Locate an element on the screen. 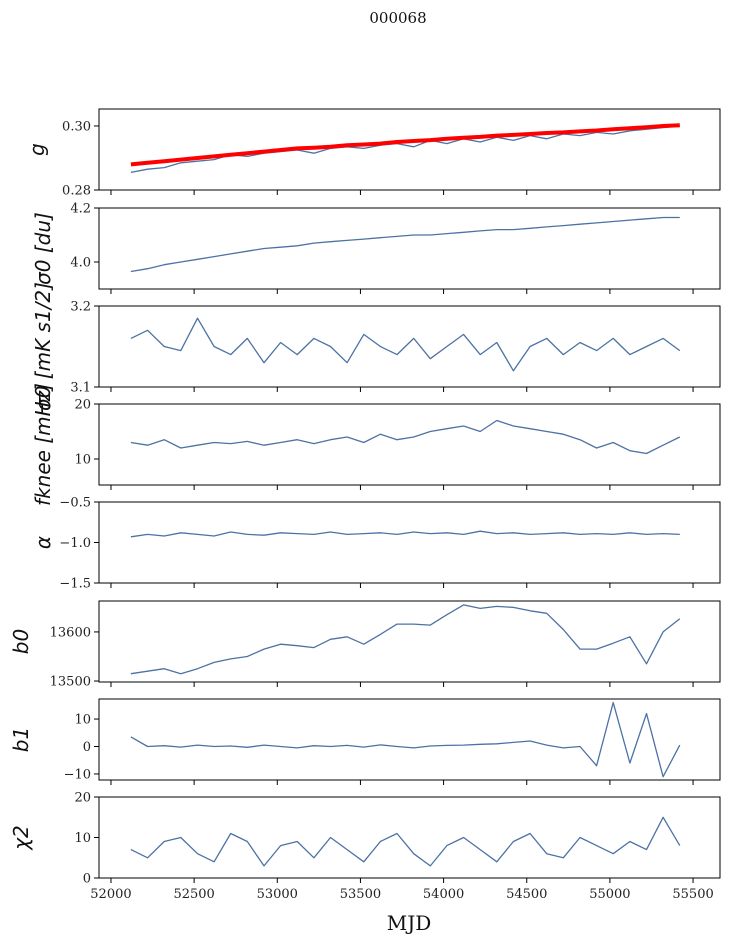 The image size is (729, 944). subplot-6: 13500 13600 b0 is located at coordinates (365, 645).